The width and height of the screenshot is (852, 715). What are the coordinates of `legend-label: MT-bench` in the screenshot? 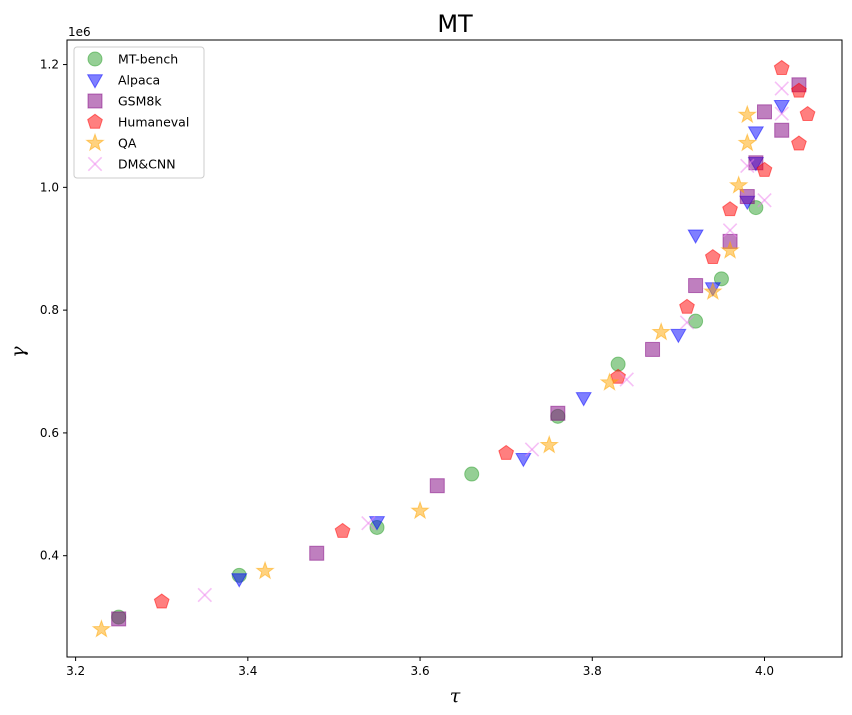 It's located at (148, 59).